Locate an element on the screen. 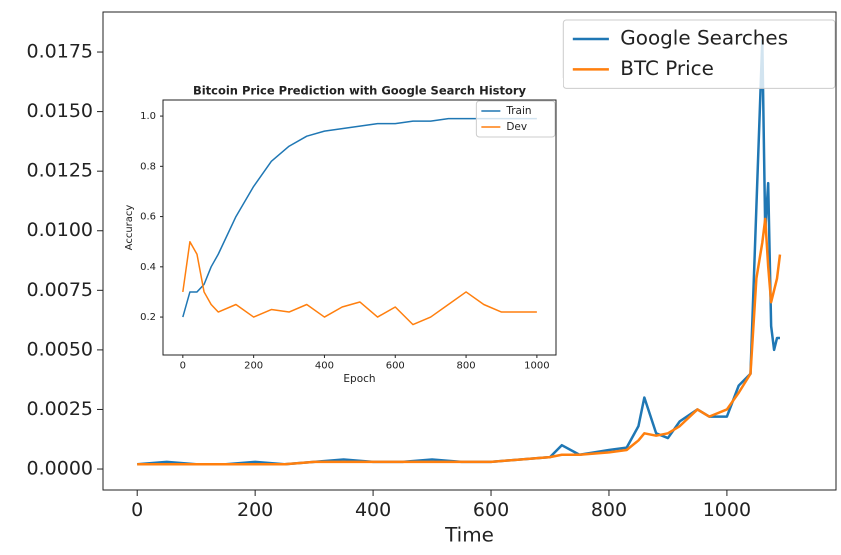  y-tick-label: 0.6 is located at coordinates (148, 217).